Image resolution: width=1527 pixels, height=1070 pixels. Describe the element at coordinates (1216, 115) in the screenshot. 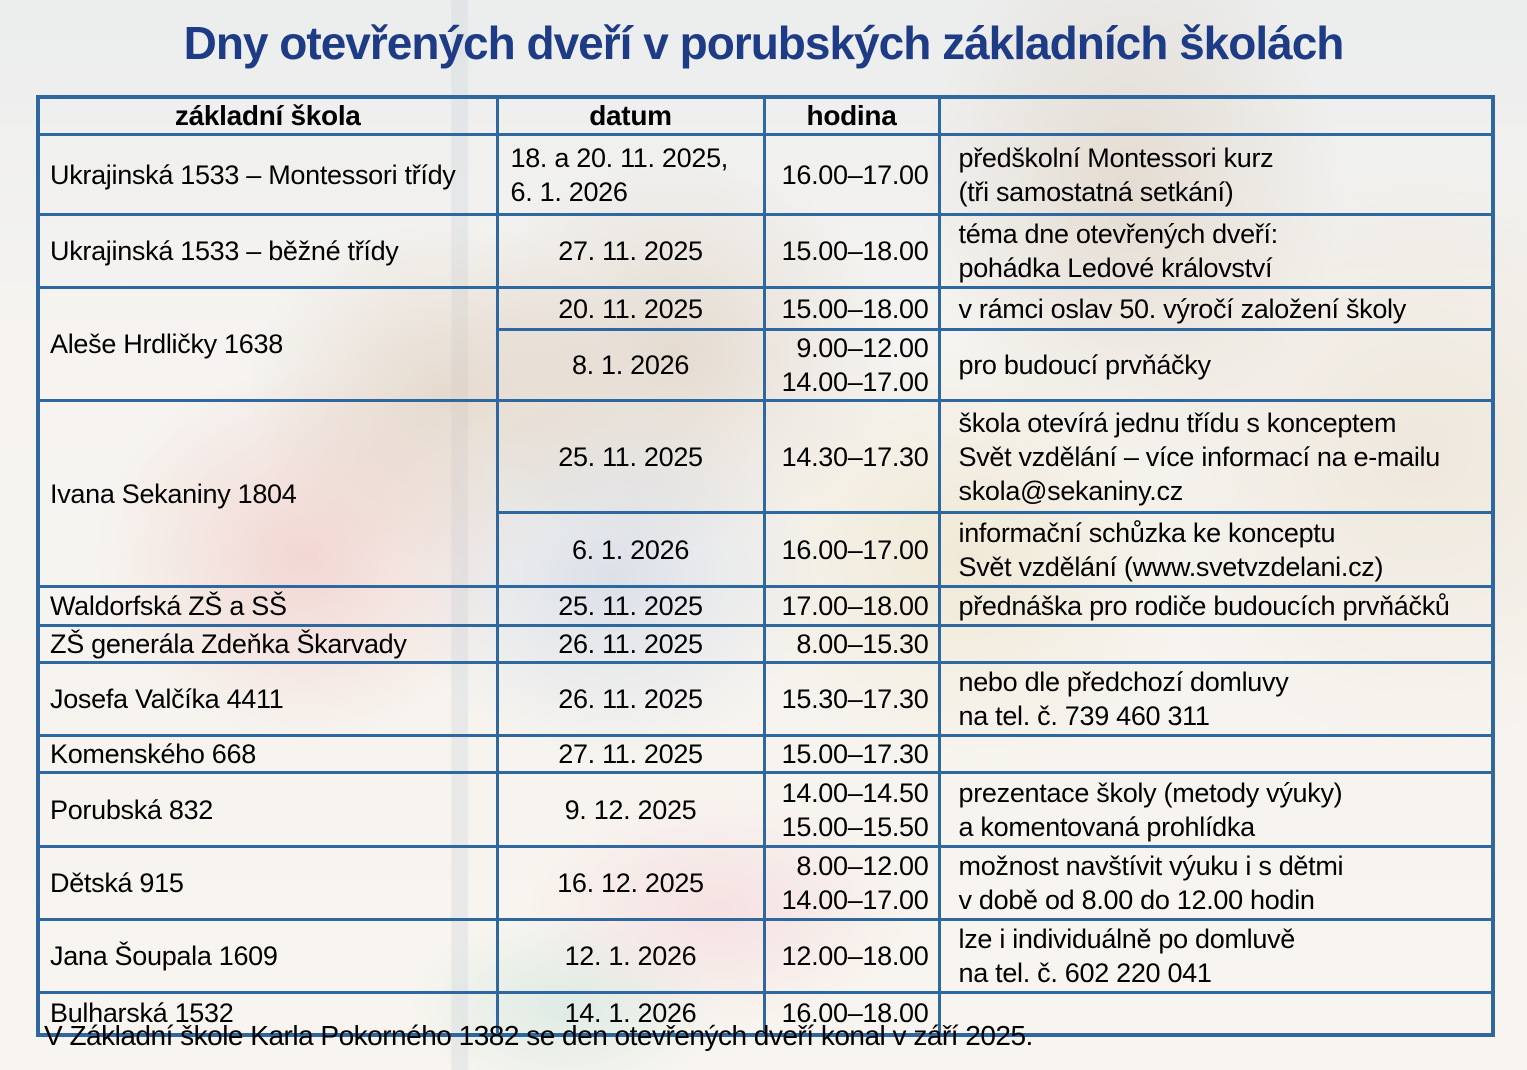

I see `column-header-note` at that location.